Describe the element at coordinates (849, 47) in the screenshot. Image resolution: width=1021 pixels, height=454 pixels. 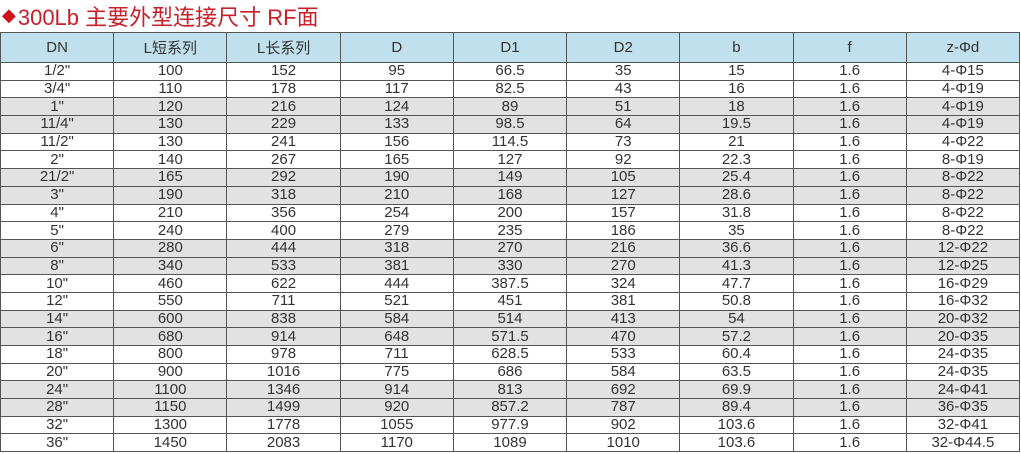
I see `column-header: f` at that location.